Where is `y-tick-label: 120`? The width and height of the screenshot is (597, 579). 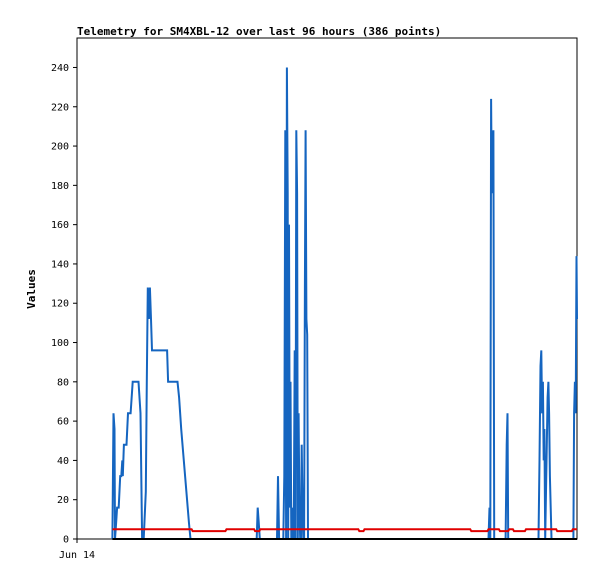
y-tick-label: 120 is located at coordinates (60, 304).